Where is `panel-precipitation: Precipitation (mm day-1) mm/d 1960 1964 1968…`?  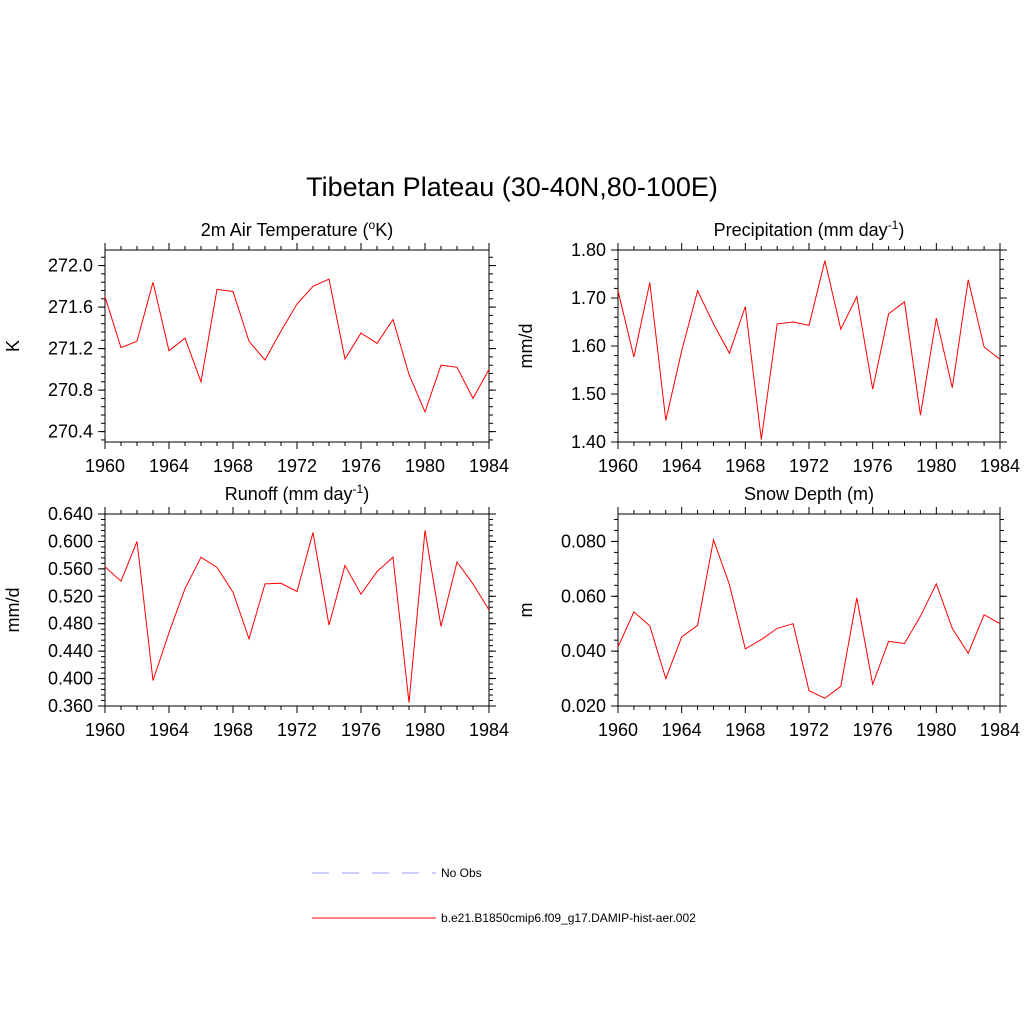 panel-precipitation: Precipitation (mm day-1) mm/d 1960 1964 1968… is located at coordinates (768, 347).